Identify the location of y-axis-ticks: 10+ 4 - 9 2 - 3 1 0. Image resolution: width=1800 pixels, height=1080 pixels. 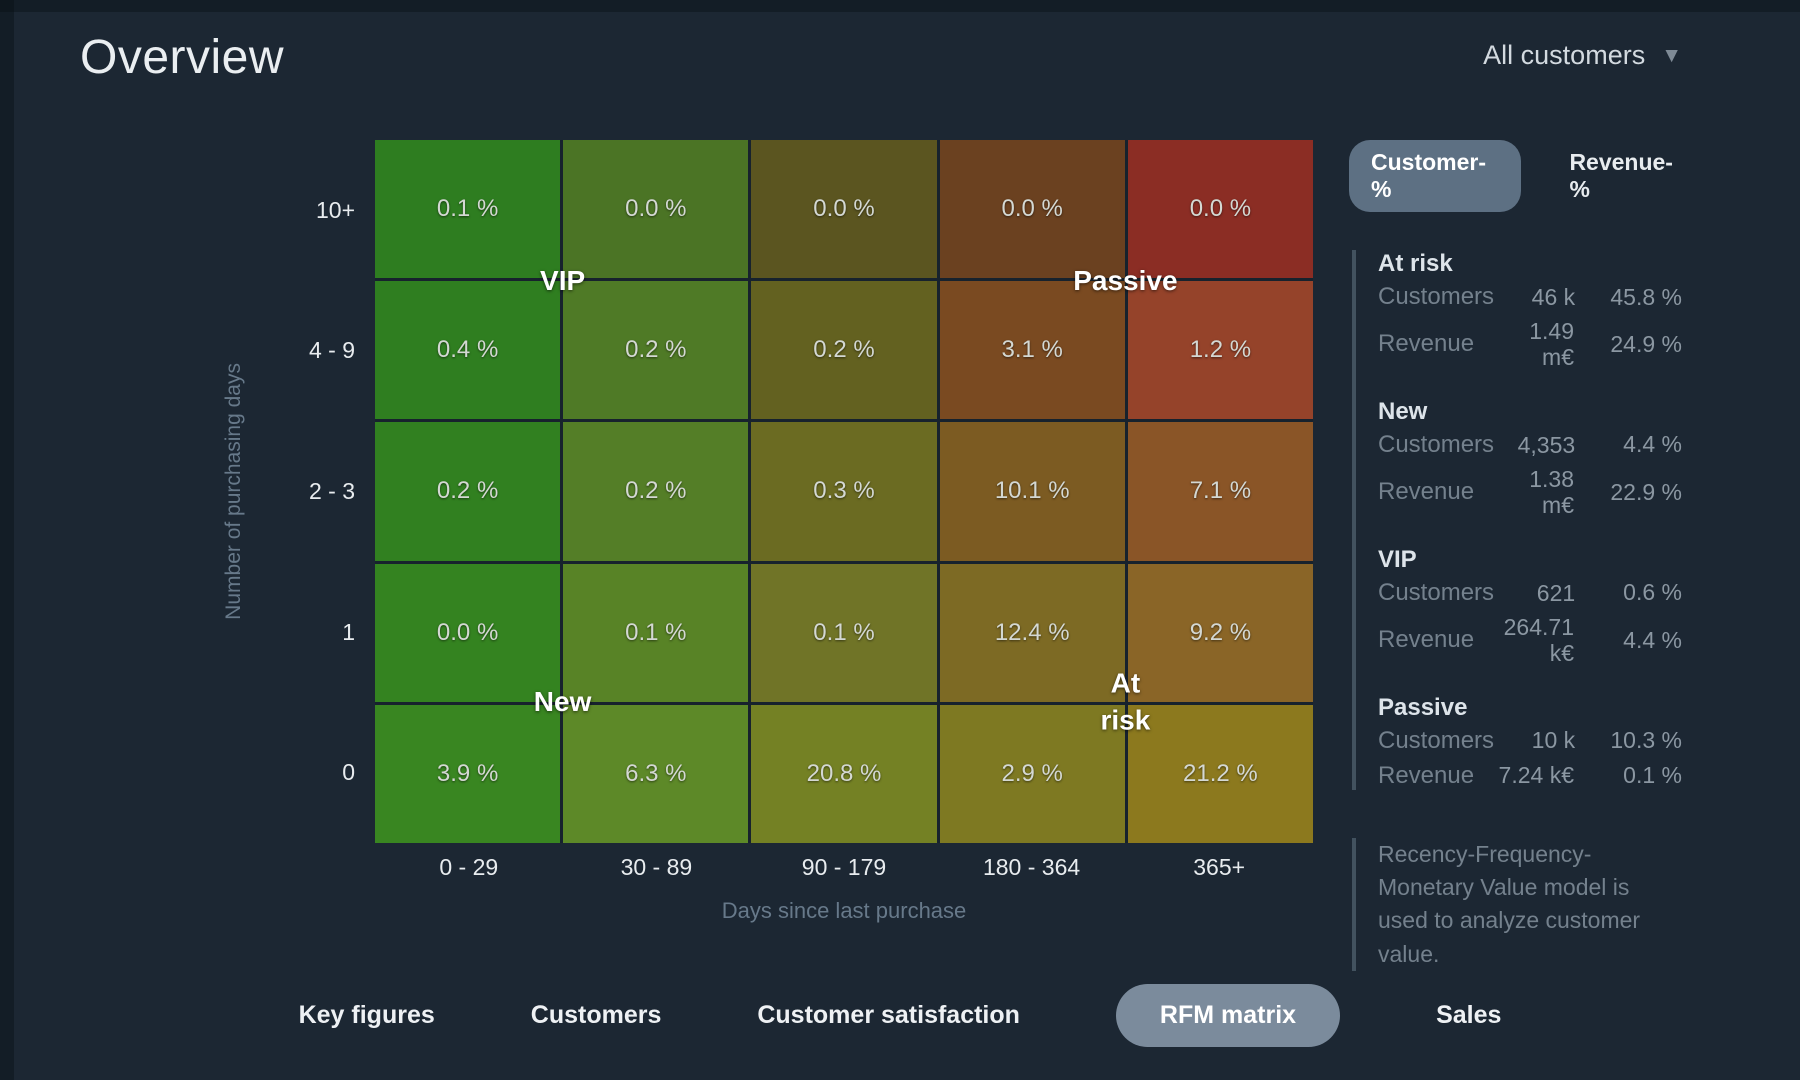
(299, 491).